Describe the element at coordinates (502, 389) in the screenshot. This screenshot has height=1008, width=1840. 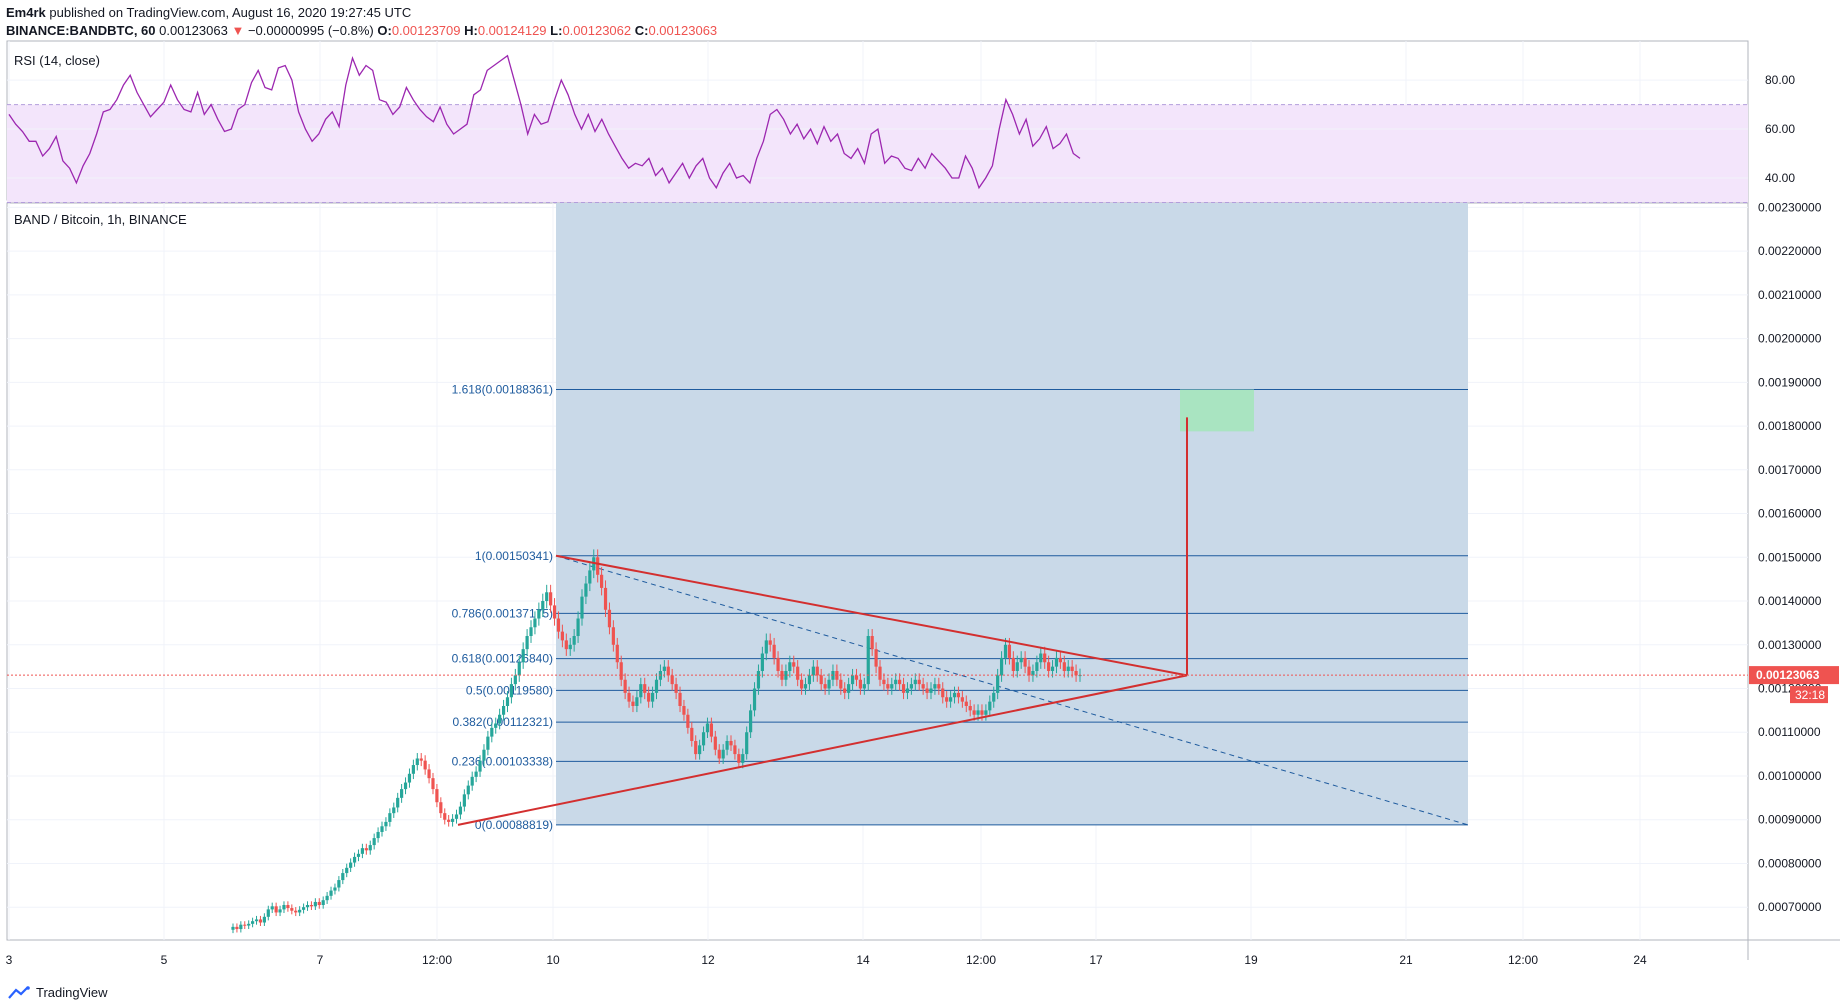
I see `fib-level-label: 1.618(0.00188361)` at that location.